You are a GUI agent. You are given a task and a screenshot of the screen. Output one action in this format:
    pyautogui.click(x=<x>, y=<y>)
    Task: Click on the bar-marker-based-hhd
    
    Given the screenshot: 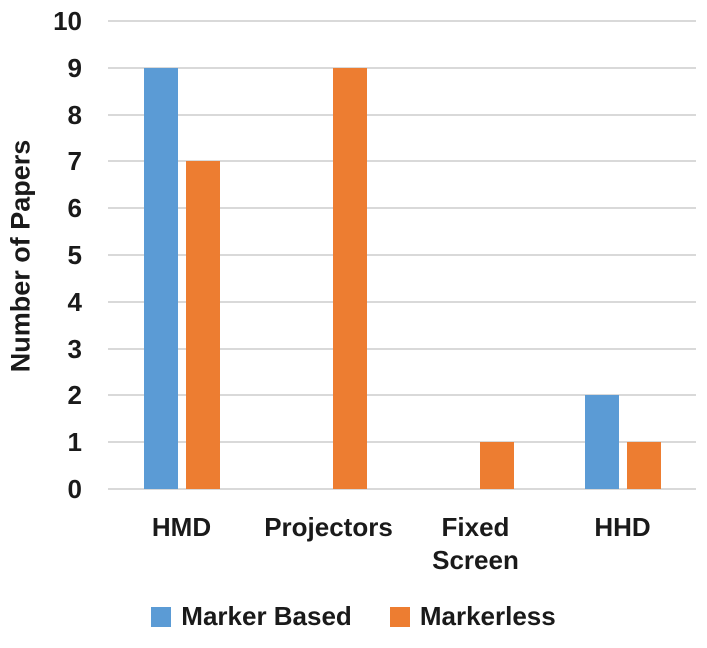 What is the action you would take?
    pyautogui.click(x=601, y=442)
    